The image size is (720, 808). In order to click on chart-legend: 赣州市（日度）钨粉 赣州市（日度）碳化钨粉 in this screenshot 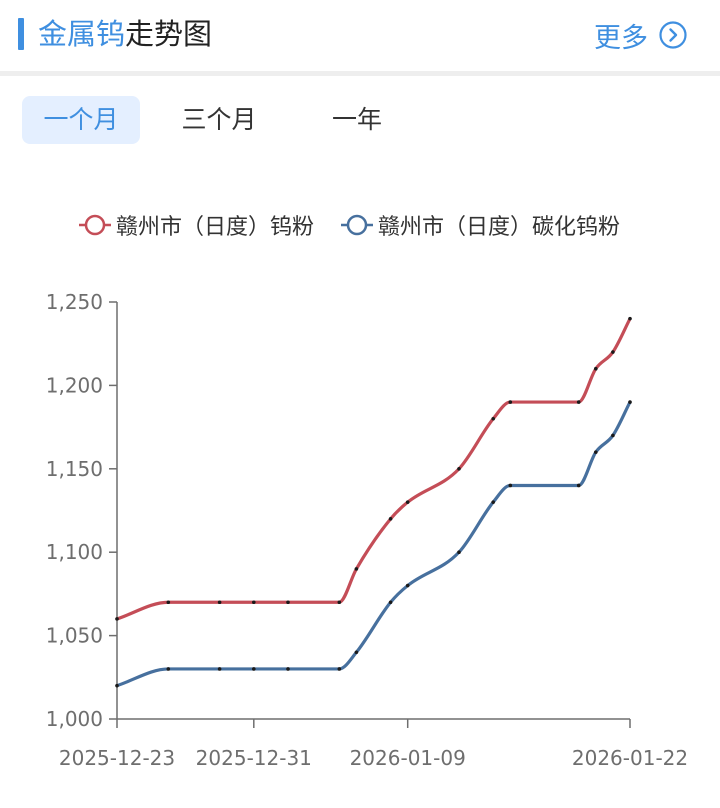, I will do `click(360, 225)`.